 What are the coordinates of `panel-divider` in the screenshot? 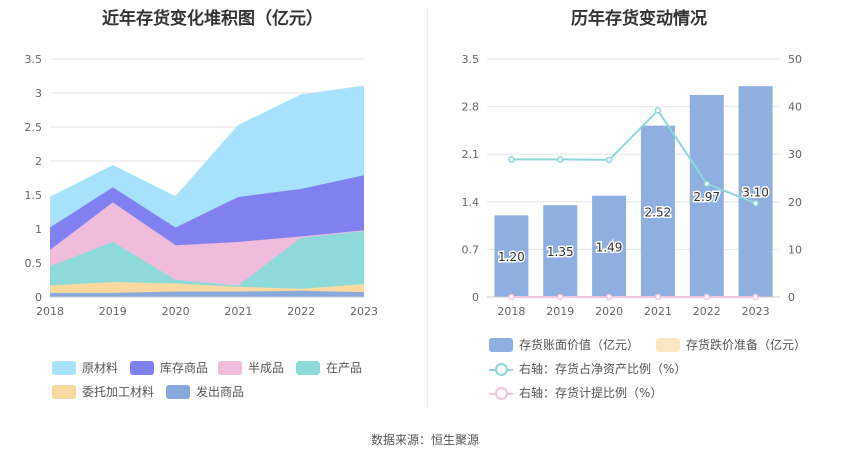 It's located at (427, 208).